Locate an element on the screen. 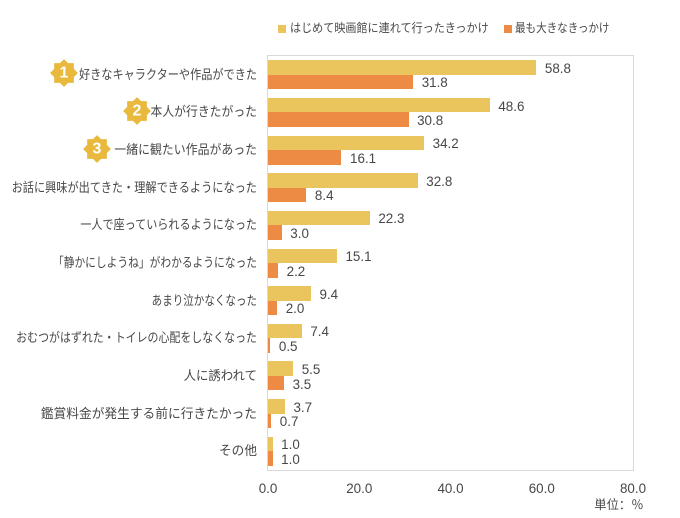 This screenshot has height=518, width=680. svg-text: 2 is located at coordinates (136, 110).